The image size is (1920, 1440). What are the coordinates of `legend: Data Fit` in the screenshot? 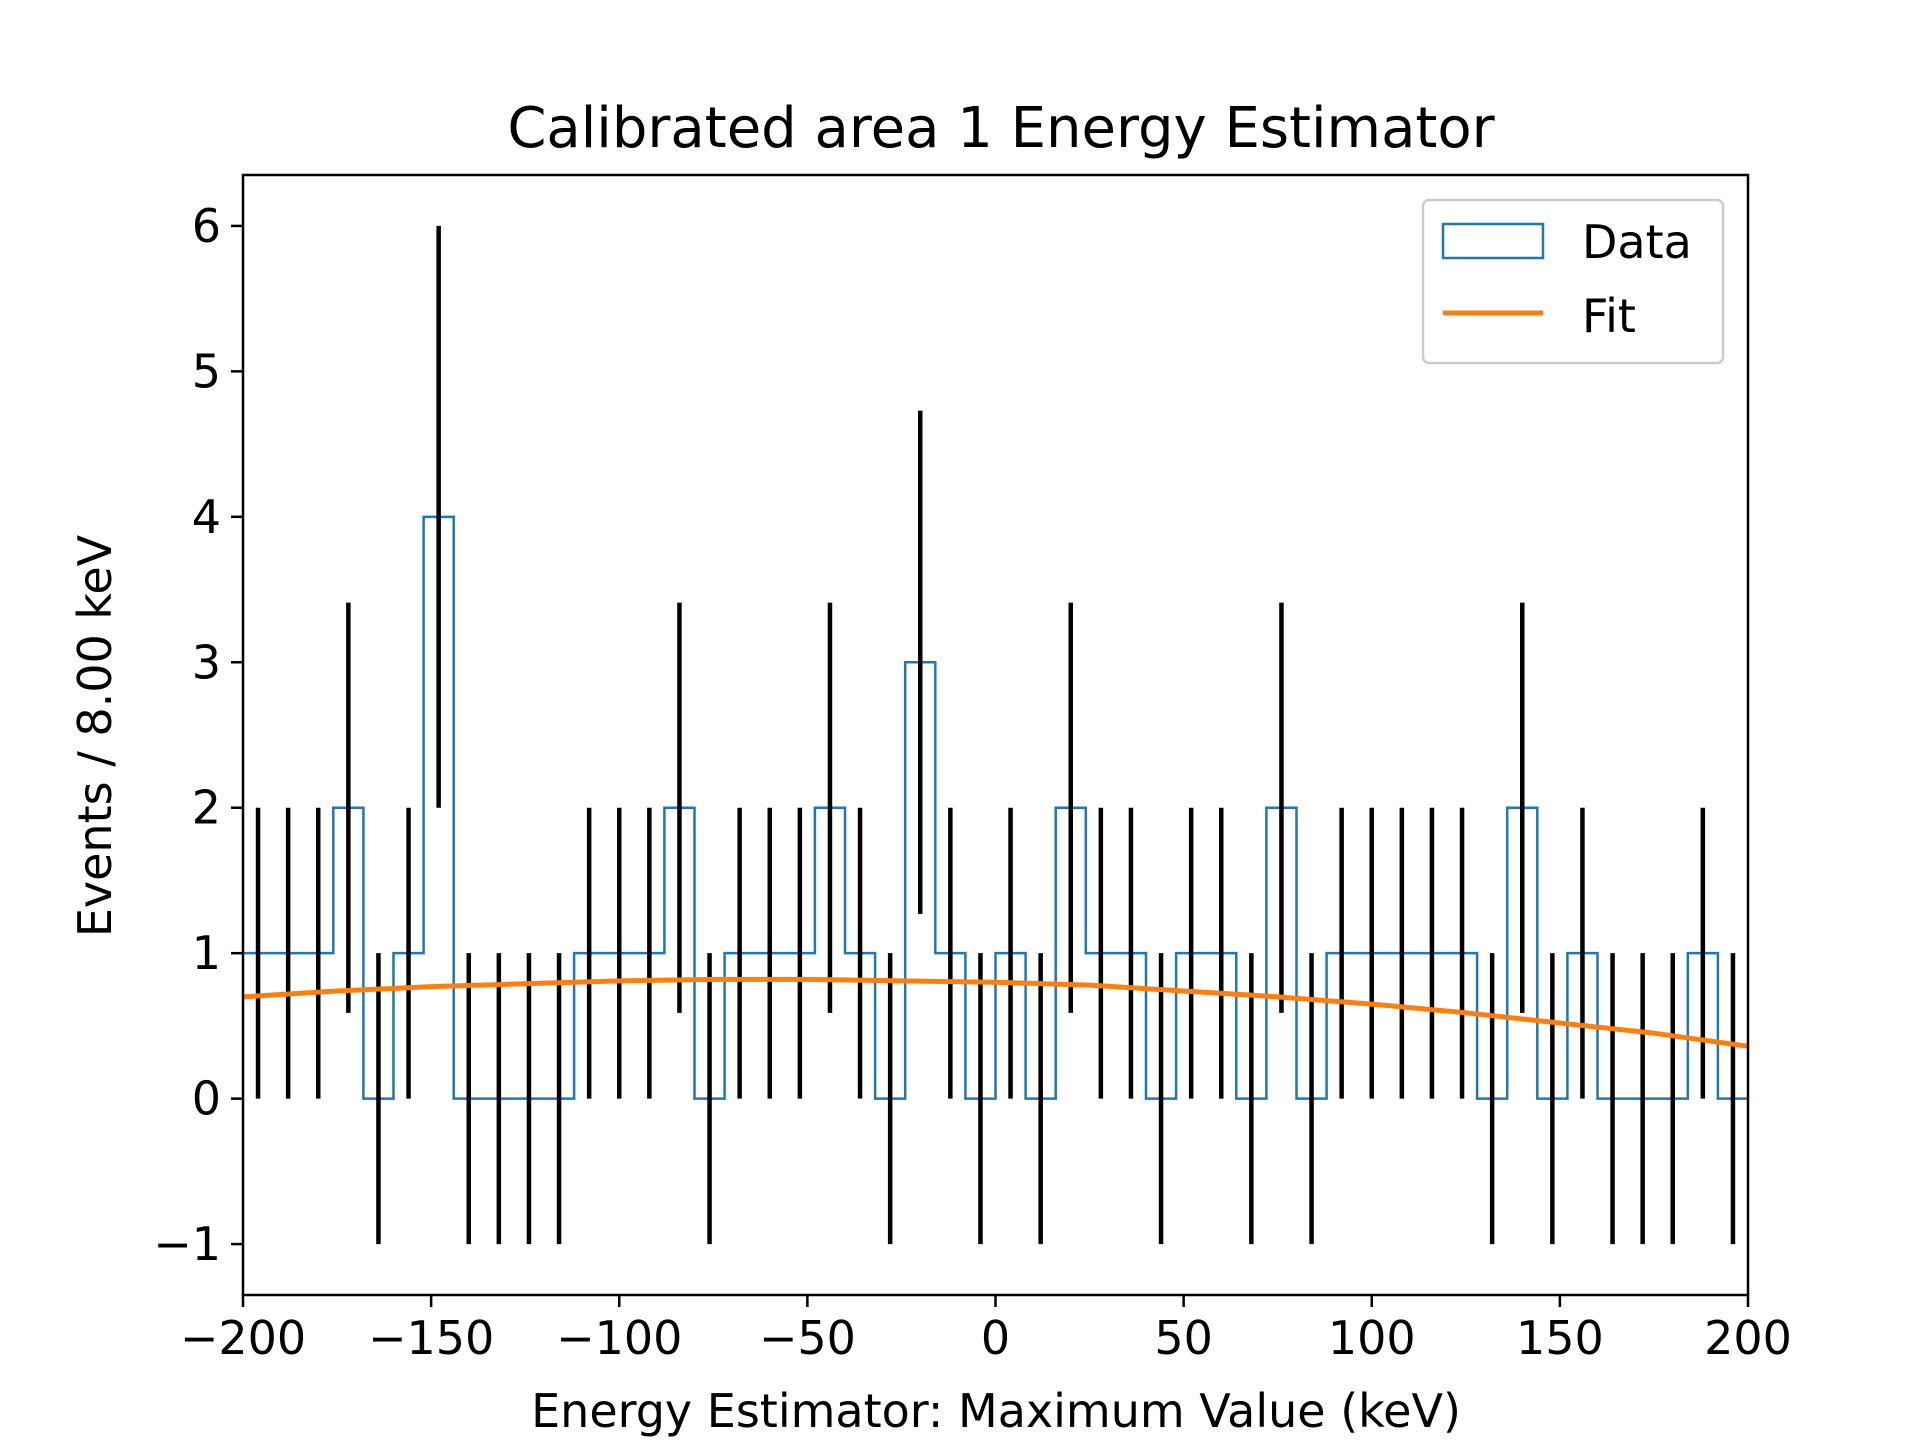 It's located at (1573, 281).